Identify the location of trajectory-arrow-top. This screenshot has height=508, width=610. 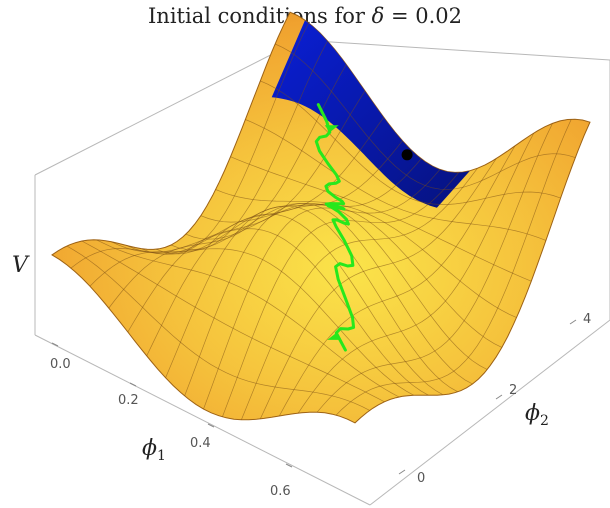
(331, 129).